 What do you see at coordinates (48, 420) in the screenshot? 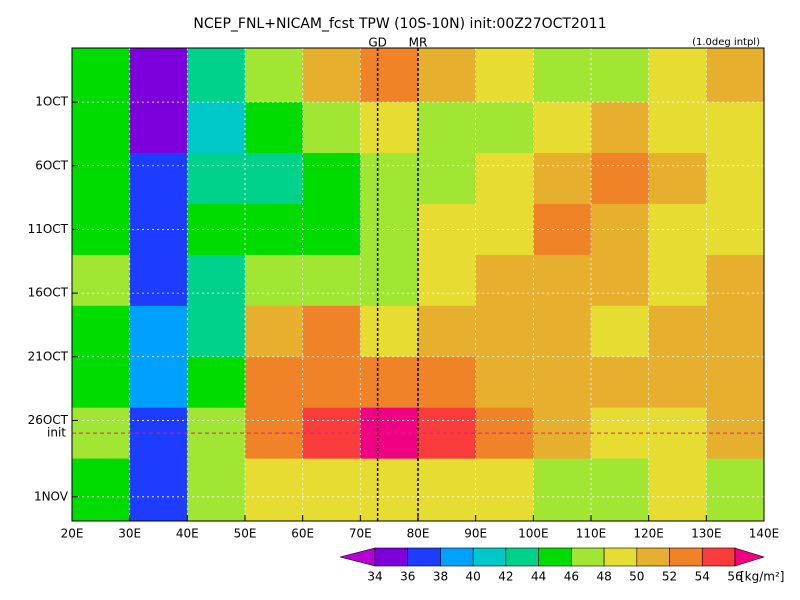
I see `y-tick-label: 26OCT` at bounding box center [48, 420].